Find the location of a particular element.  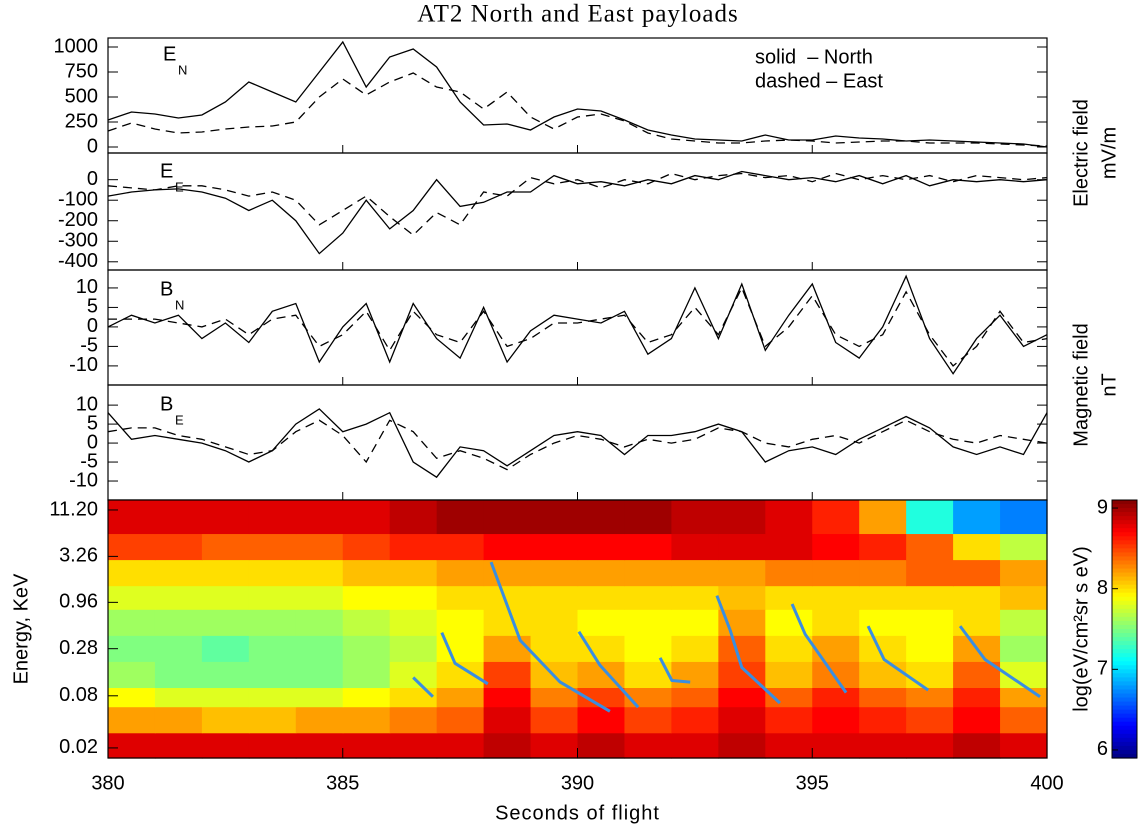

y-tick-label: -10 is located at coordinates (83, 480).